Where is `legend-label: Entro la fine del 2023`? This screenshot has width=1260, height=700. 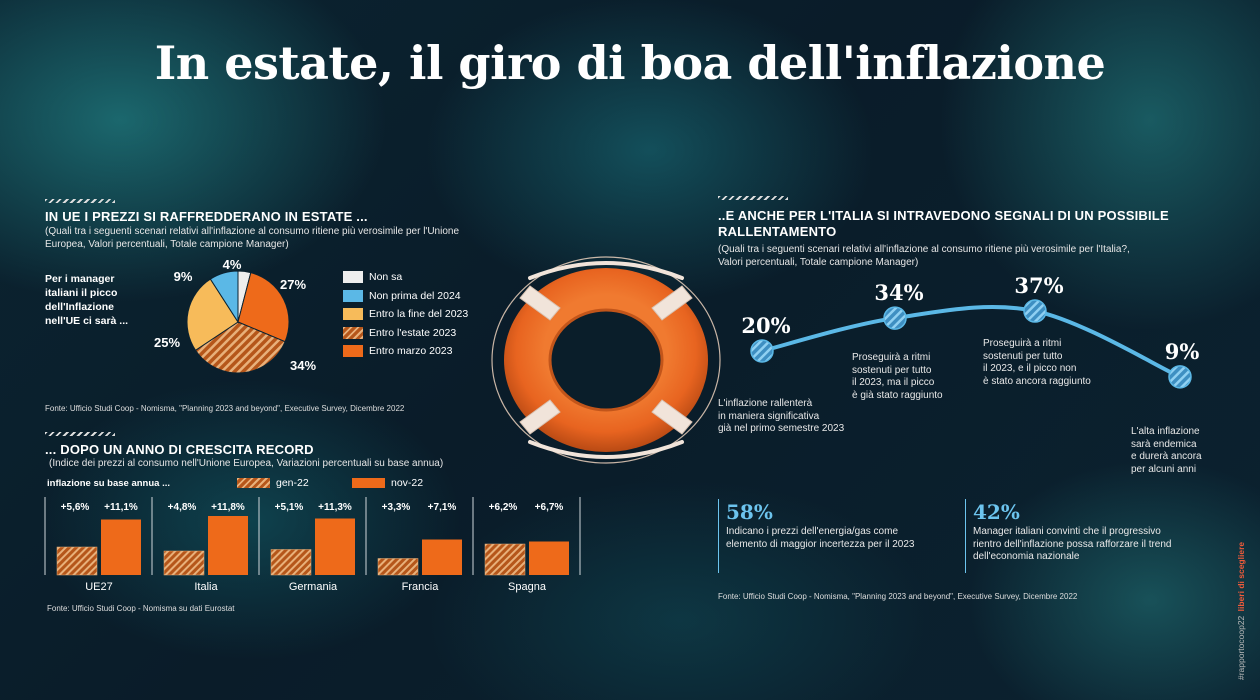
legend-label: Entro la fine del 2023 is located at coordinates (419, 314).